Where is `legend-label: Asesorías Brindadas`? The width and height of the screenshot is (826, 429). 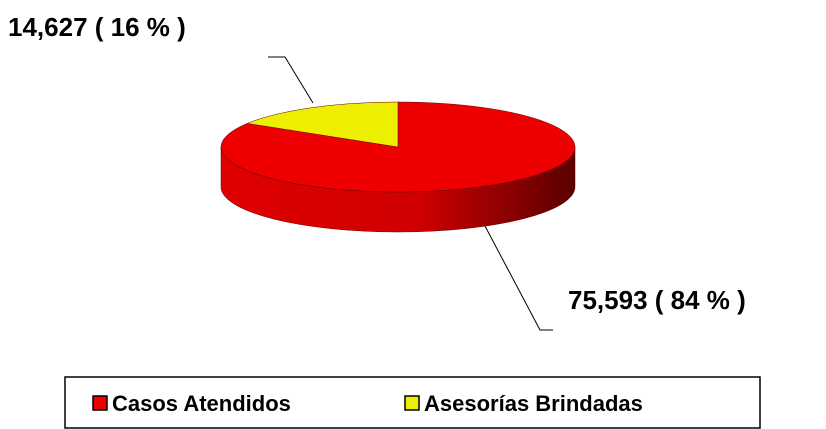
legend-label: Asesorías Brindadas is located at coordinates (533, 403).